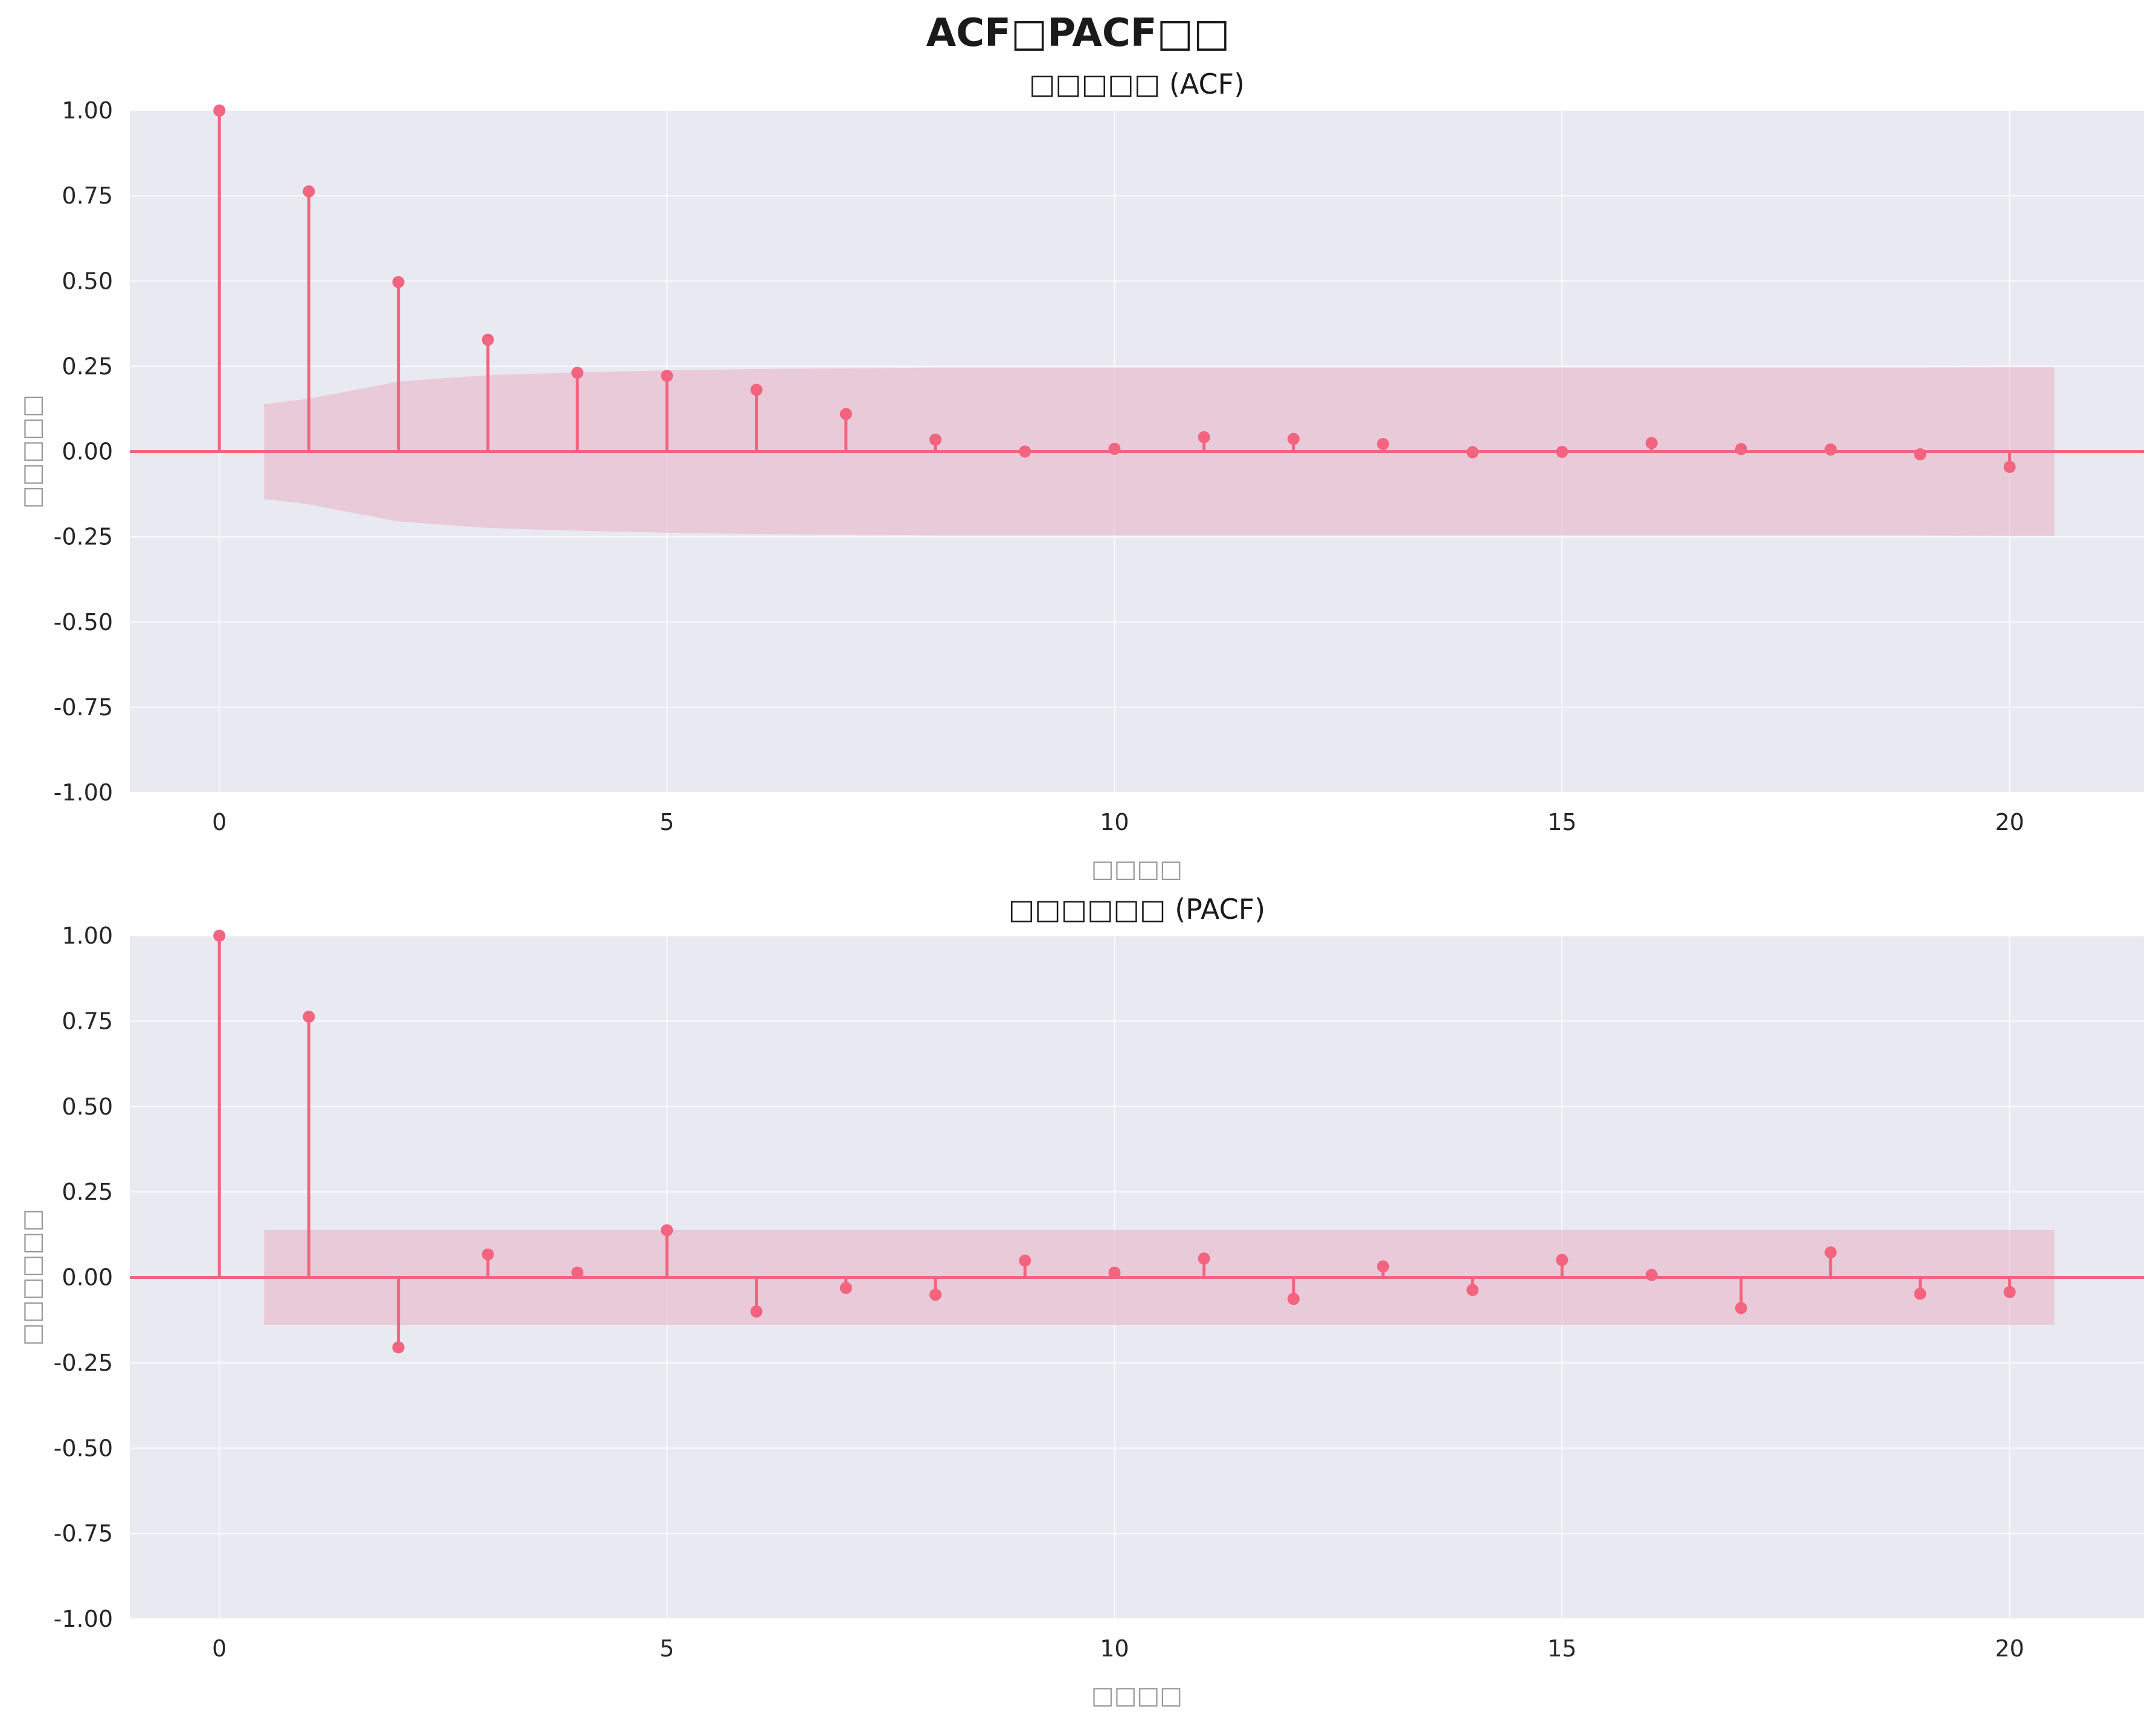  What do you see at coordinates (1136, 869) in the screenshot?
I see `acf-x-axis-label: □□□□` at bounding box center [1136, 869].